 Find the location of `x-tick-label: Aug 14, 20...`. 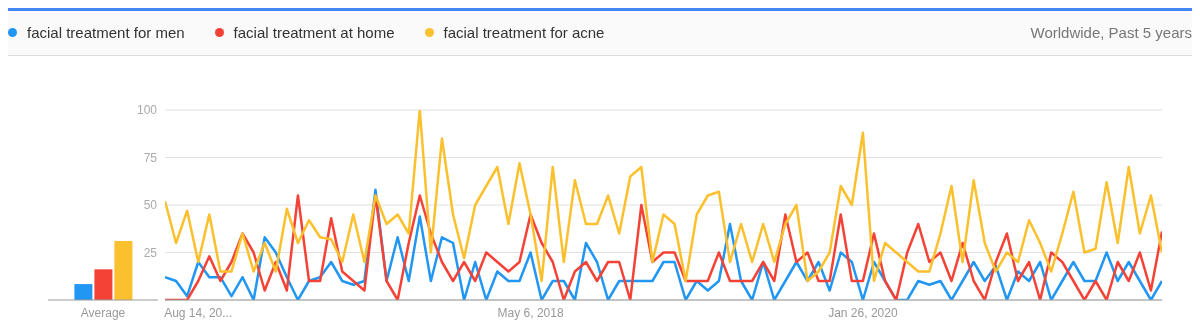

x-tick-label: Aug 14, 20... is located at coordinates (198, 312).